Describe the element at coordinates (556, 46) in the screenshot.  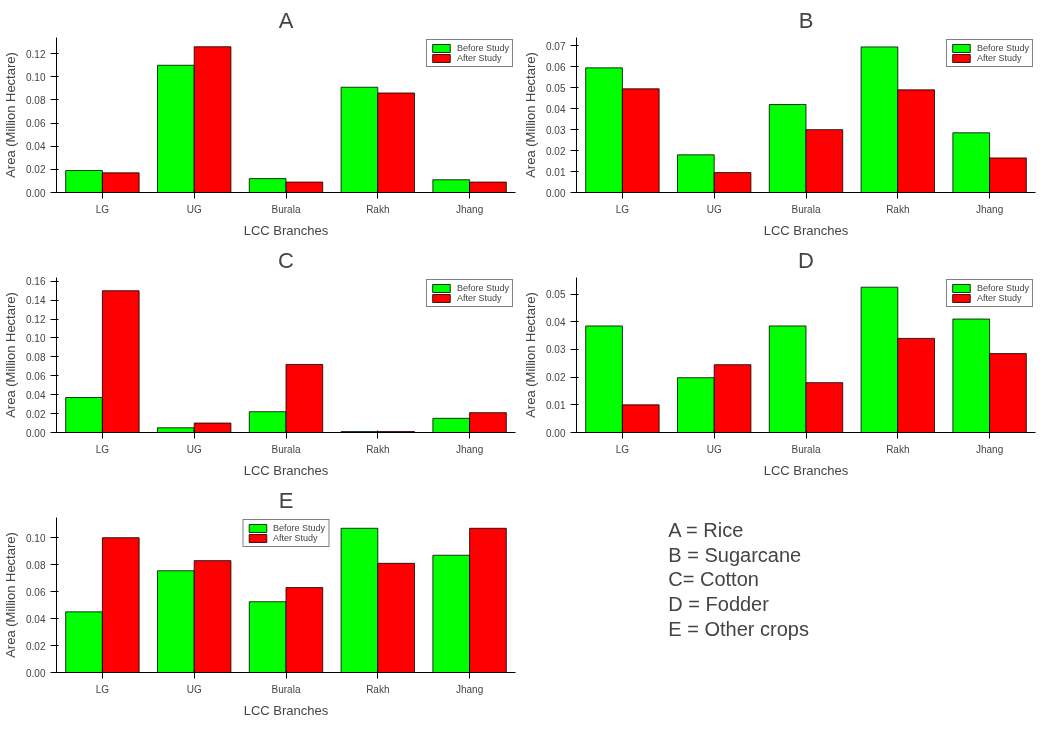
I see `y-tick-label: 0.07` at that location.